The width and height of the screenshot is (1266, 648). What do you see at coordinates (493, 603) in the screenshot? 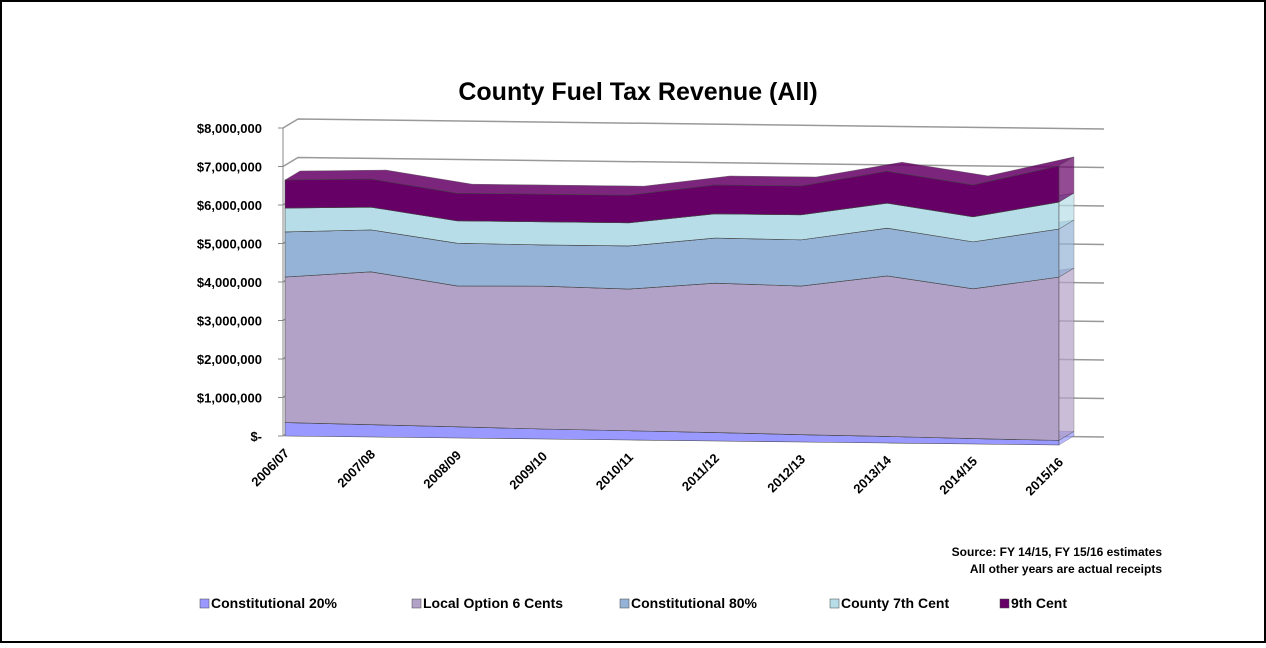
I see `legend-label: Local Option 6 Cents` at bounding box center [493, 603].